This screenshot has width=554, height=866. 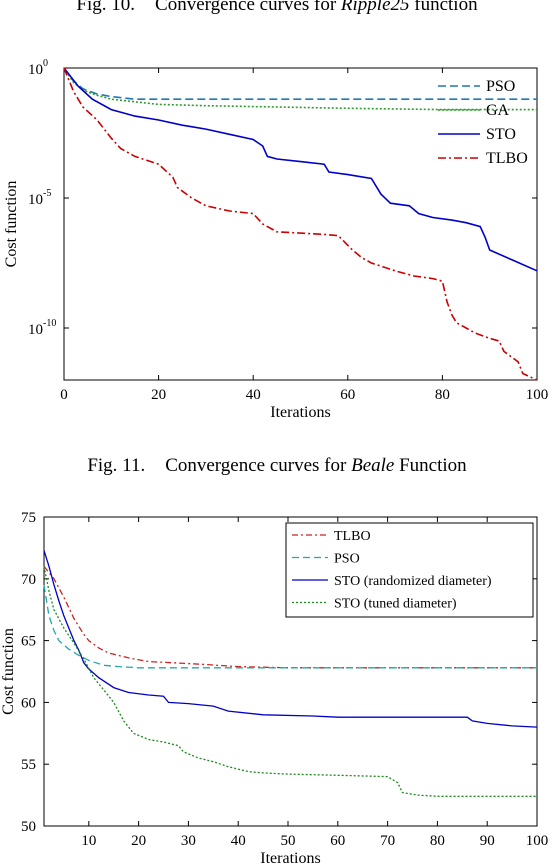 What do you see at coordinates (38, 68) in the screenshot?
I see `y-tick-label: 10⁰` at bounding box center [38, 68].